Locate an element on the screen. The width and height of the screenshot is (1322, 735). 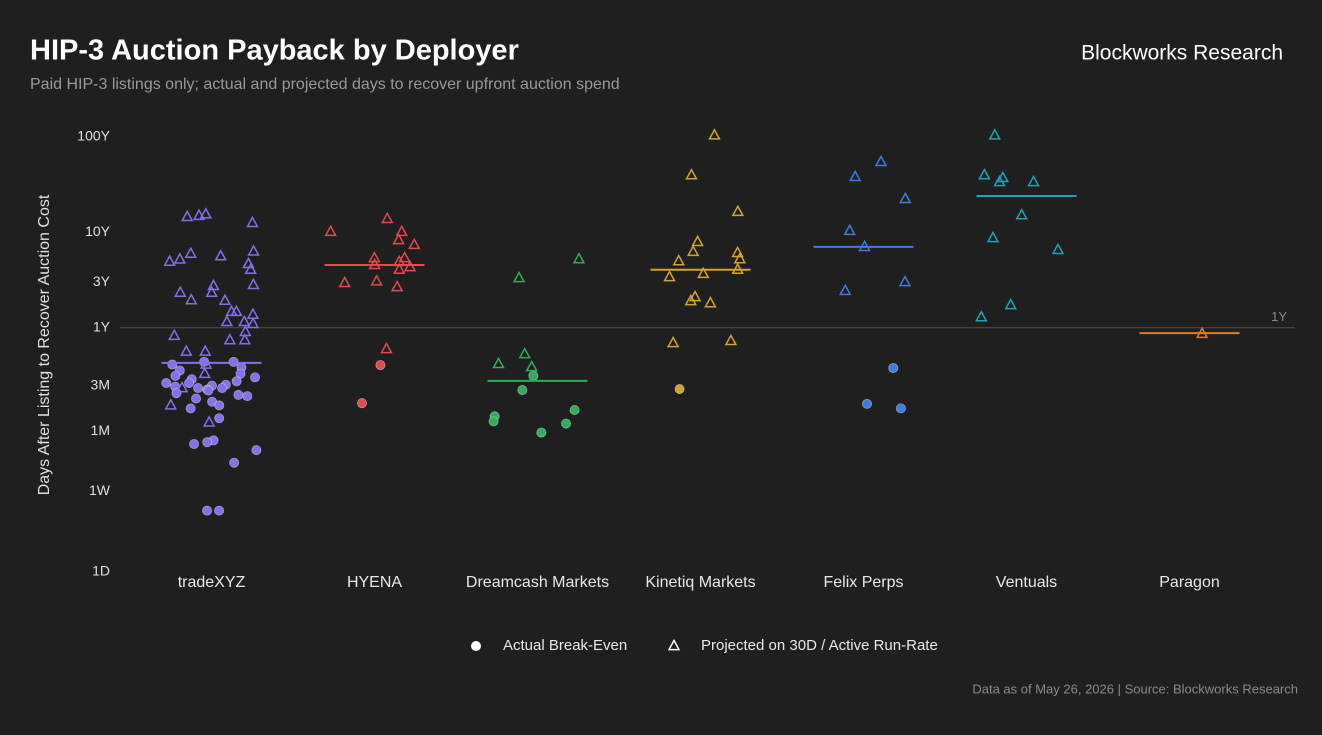
y-tick-label: 100Y is located at coordinates (93, 136).